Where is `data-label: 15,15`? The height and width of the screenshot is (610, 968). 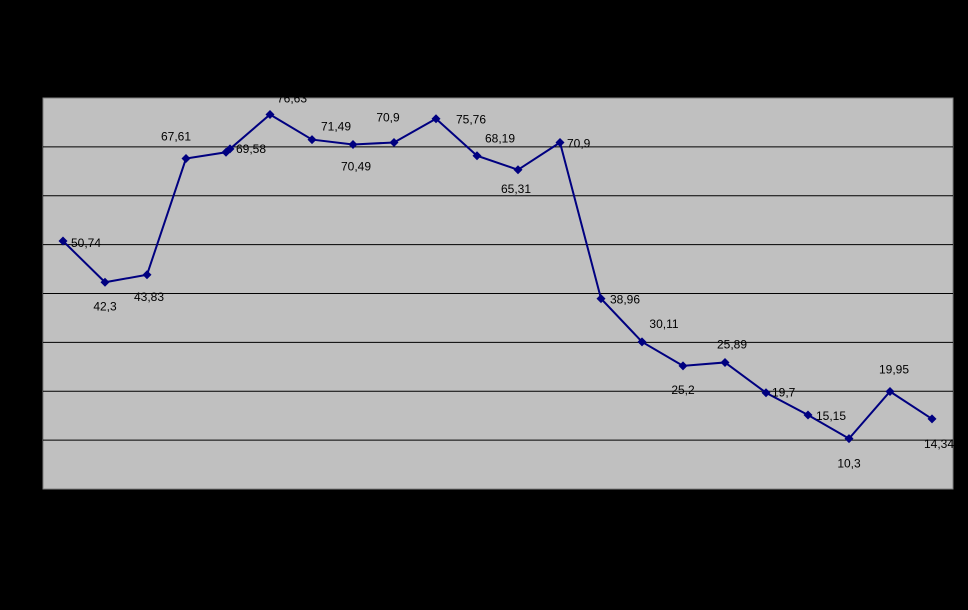 data-label: 15,15 is located at coordinates (831, 416).